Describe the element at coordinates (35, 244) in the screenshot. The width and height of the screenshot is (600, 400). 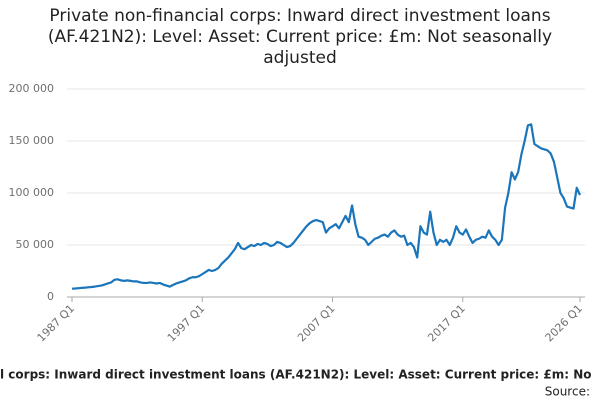
I see `y-tick-label: 50 000` at that location.